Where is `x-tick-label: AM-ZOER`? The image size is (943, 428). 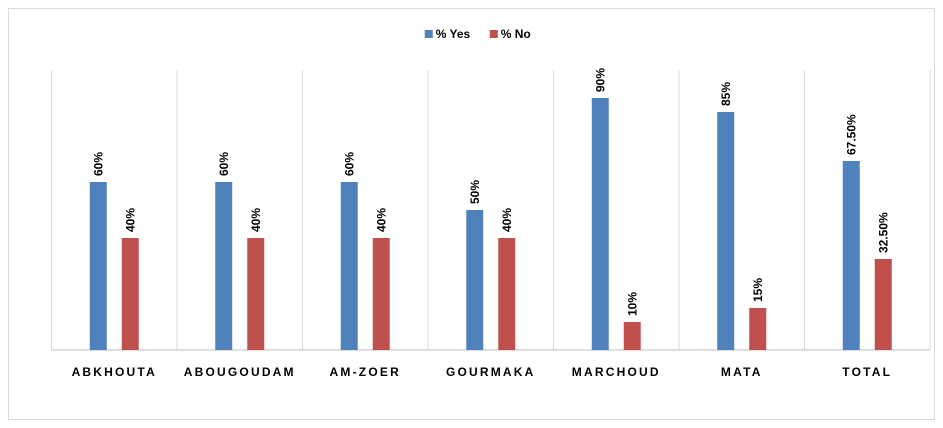
x-tick-label: AM-ZOER is located at coordinates (365, 372).